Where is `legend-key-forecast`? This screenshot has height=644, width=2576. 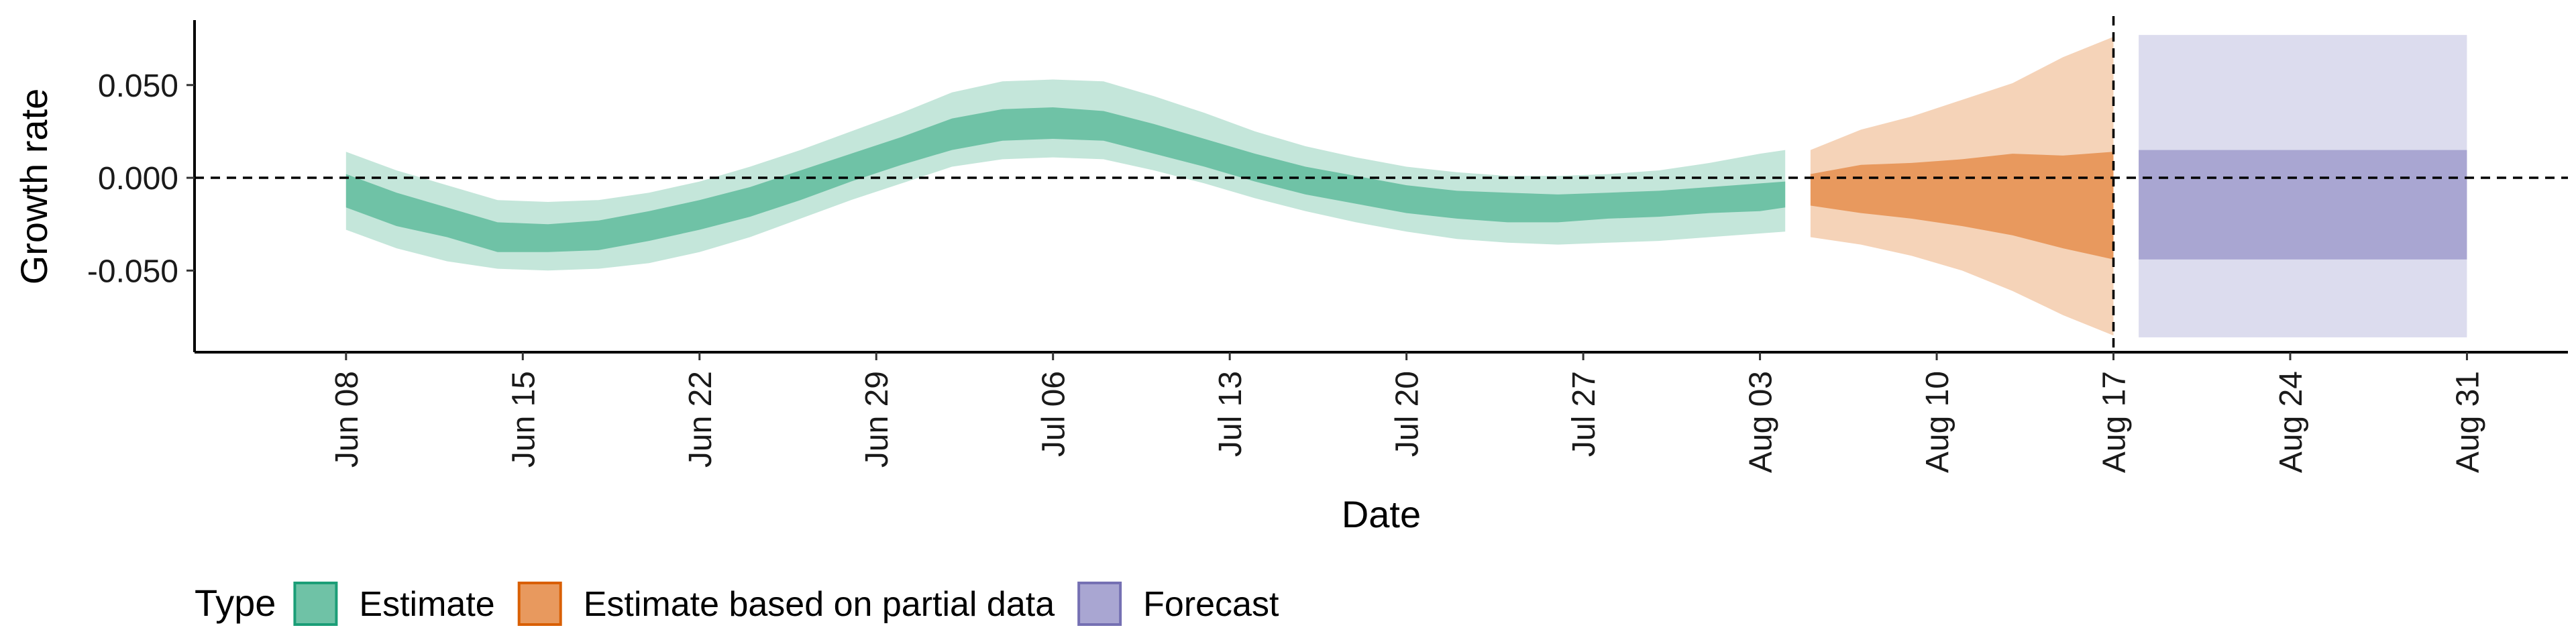 legend-key-forecast is located at coordinates (1099, 604).